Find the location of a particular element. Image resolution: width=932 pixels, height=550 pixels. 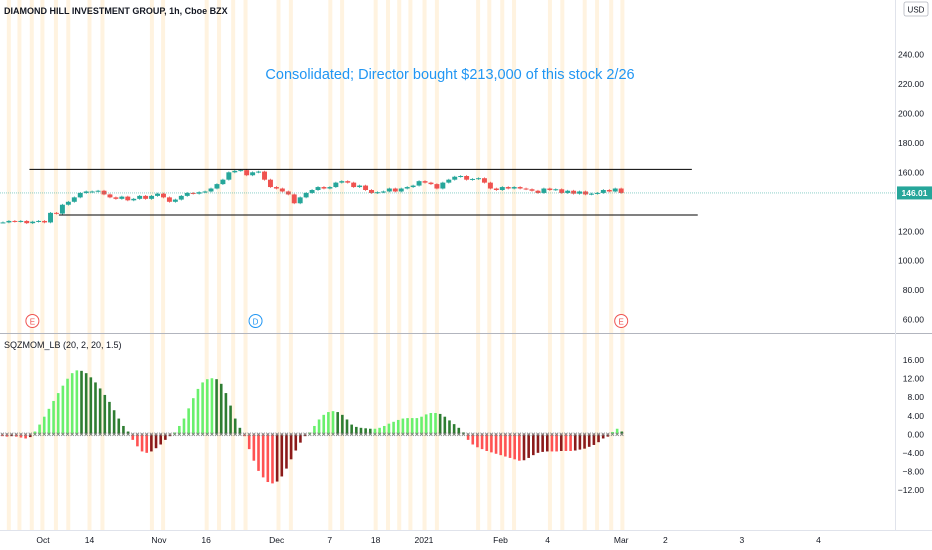

time-tick-label: Dec is located at coordinates (277, 540).